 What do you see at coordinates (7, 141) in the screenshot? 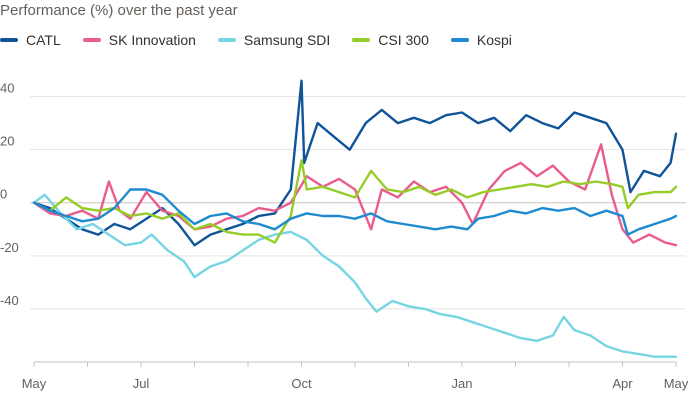
I see `y-tick-label: 20` at bounding box center [7, 141].